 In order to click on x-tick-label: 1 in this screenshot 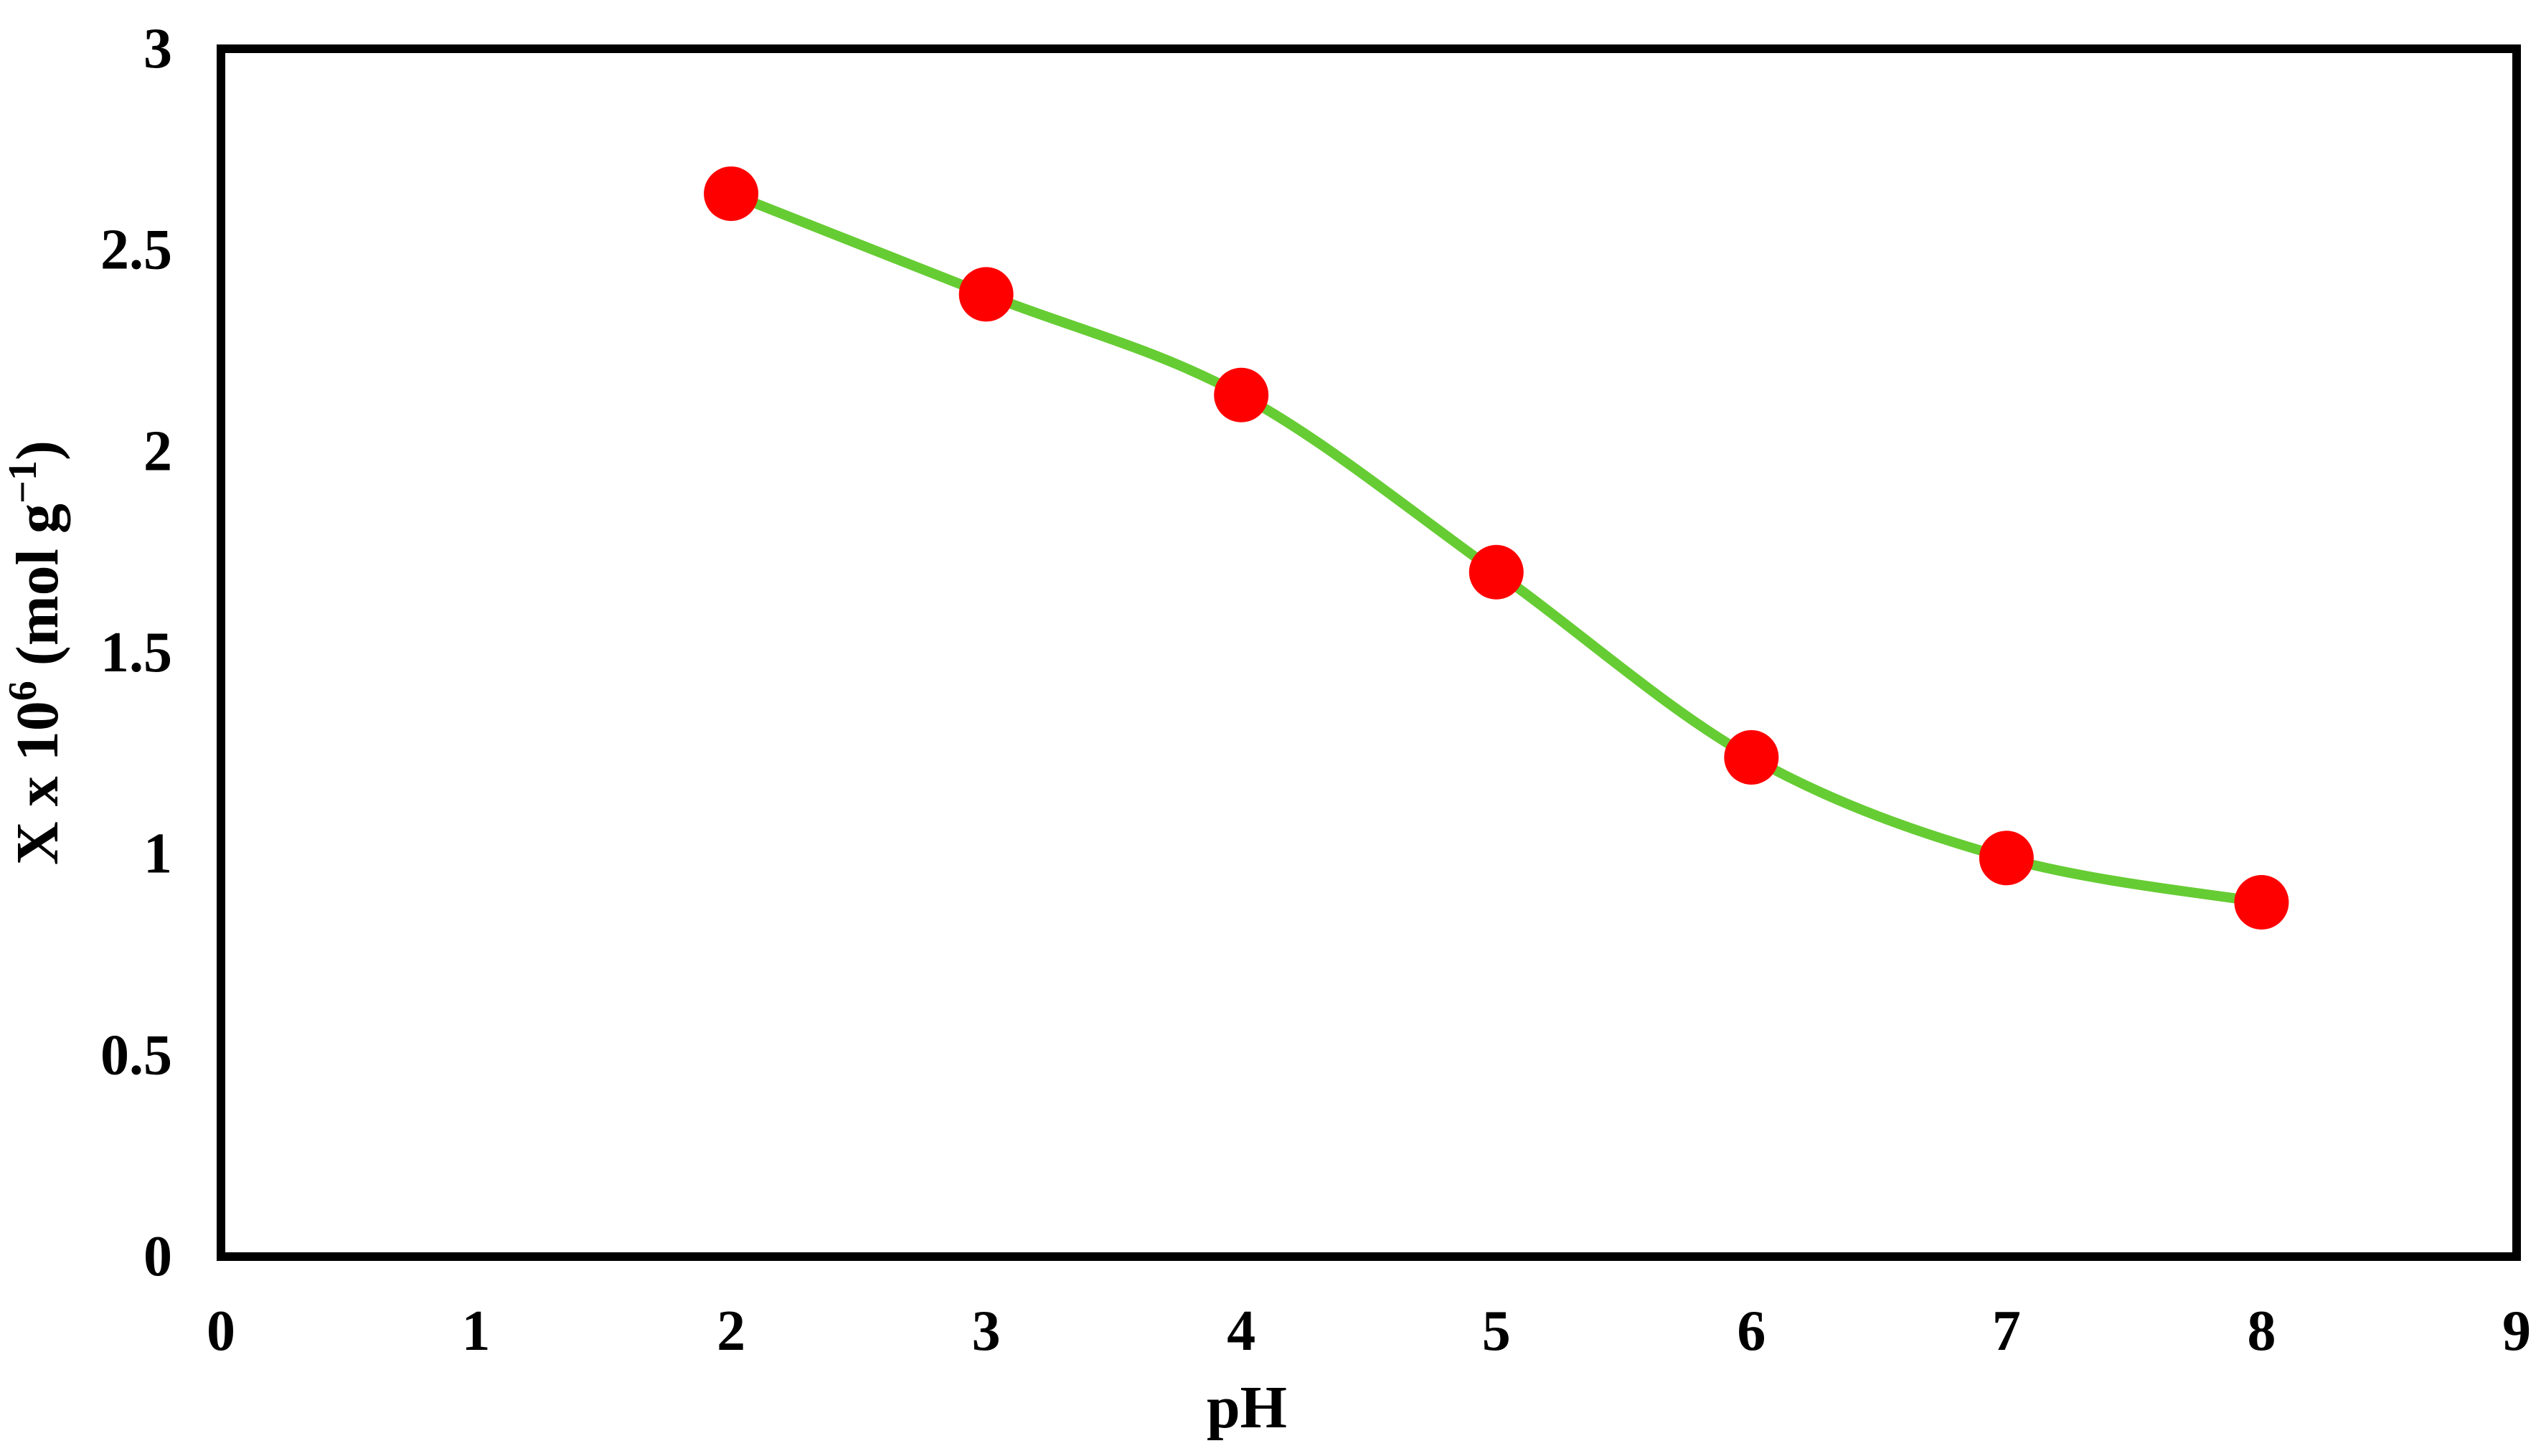, I will do `click(476, 1331)`.